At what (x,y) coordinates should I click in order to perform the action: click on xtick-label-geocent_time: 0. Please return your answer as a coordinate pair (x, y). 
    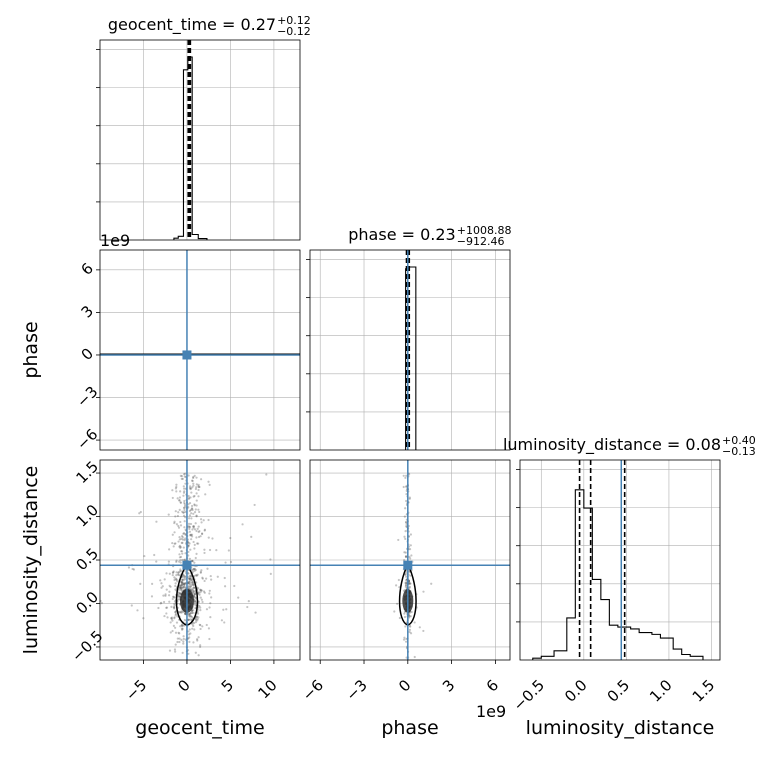
    Looking at the image, I should click on (183, 685).